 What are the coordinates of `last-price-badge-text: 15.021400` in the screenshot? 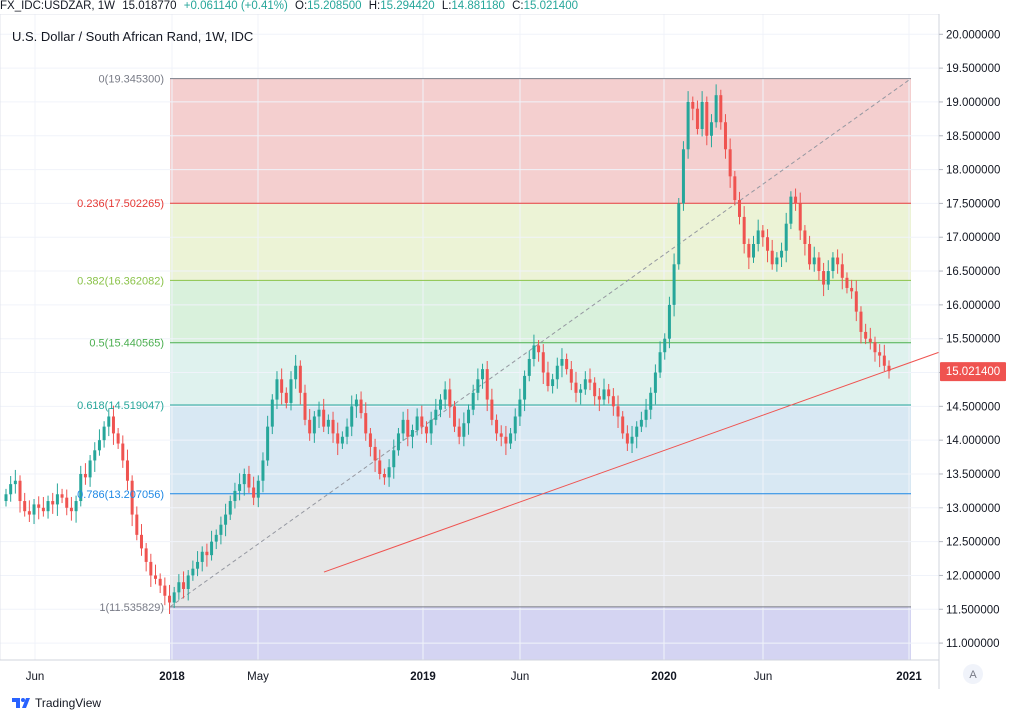 It's located at (973, 372).